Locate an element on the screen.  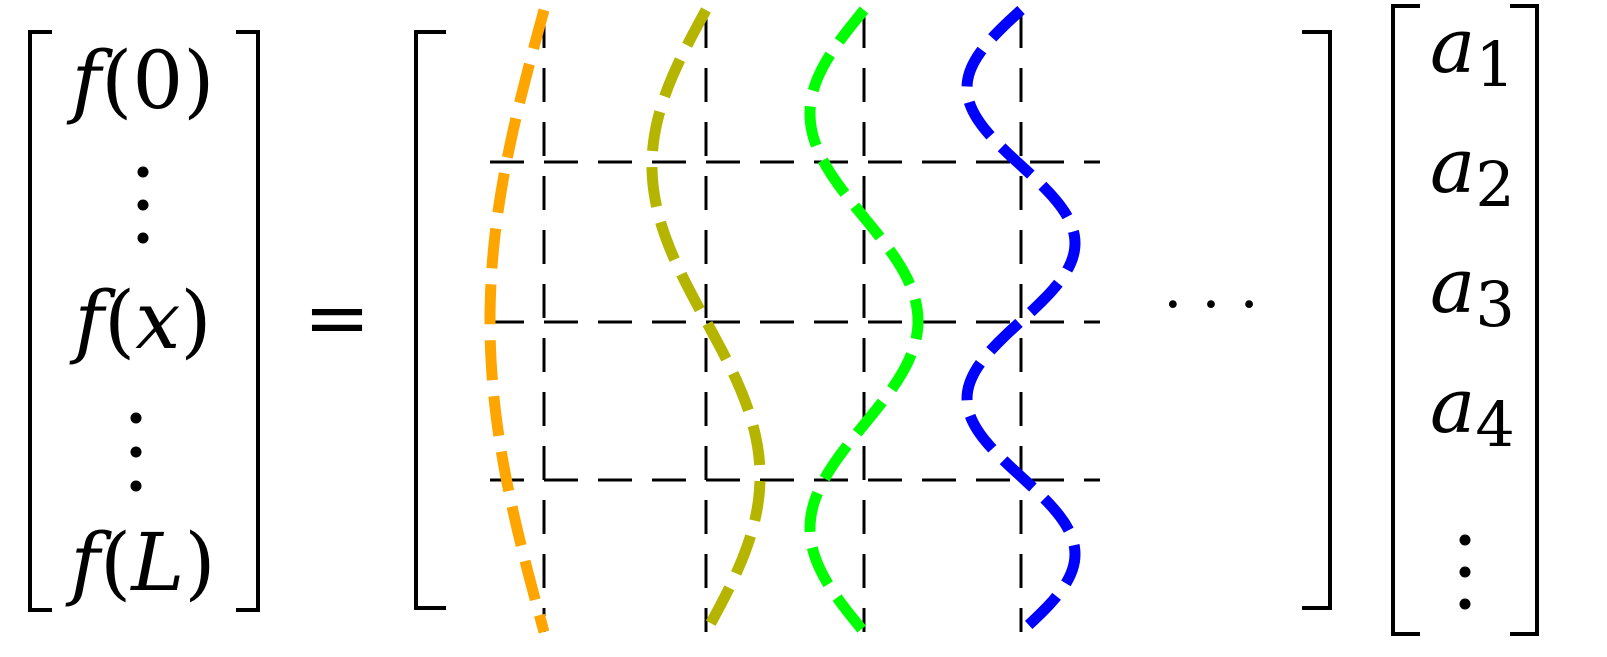
lhs-vdots-upper is located at coordinates (143, 205).